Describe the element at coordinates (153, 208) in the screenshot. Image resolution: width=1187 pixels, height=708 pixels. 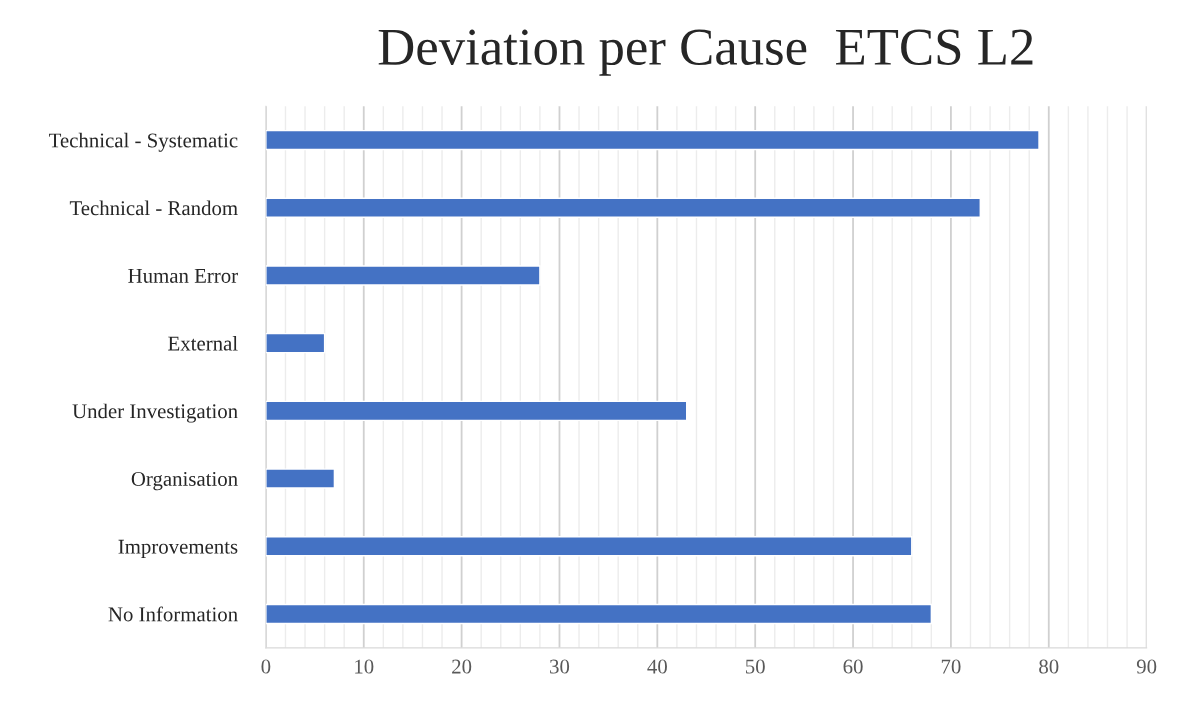
I see `y-tick-label: Technical - Random` at that location.